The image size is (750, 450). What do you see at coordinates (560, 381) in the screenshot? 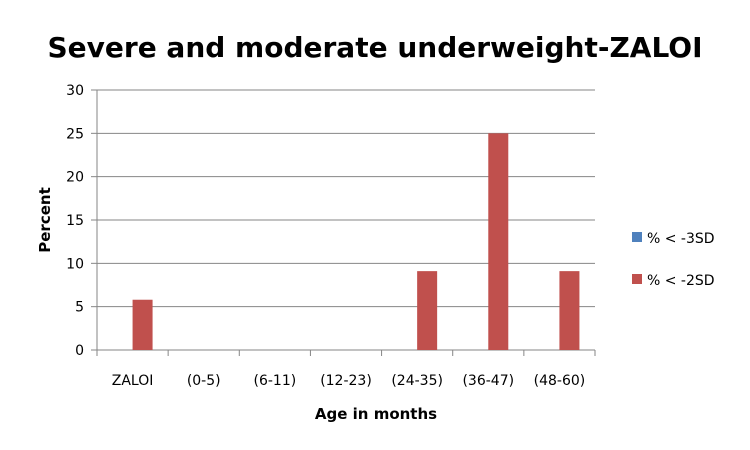
I see `x-tick-label: (48-60)` at bounding box center [560, 381].